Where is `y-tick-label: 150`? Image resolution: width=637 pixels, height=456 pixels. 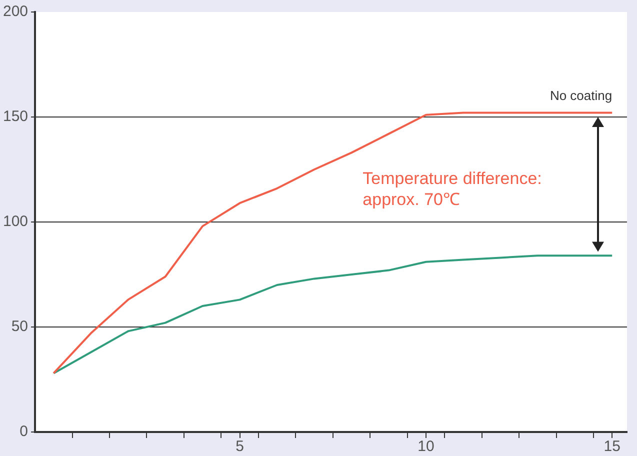 y-tick-label: 150 is located at coordinates (15, 117).